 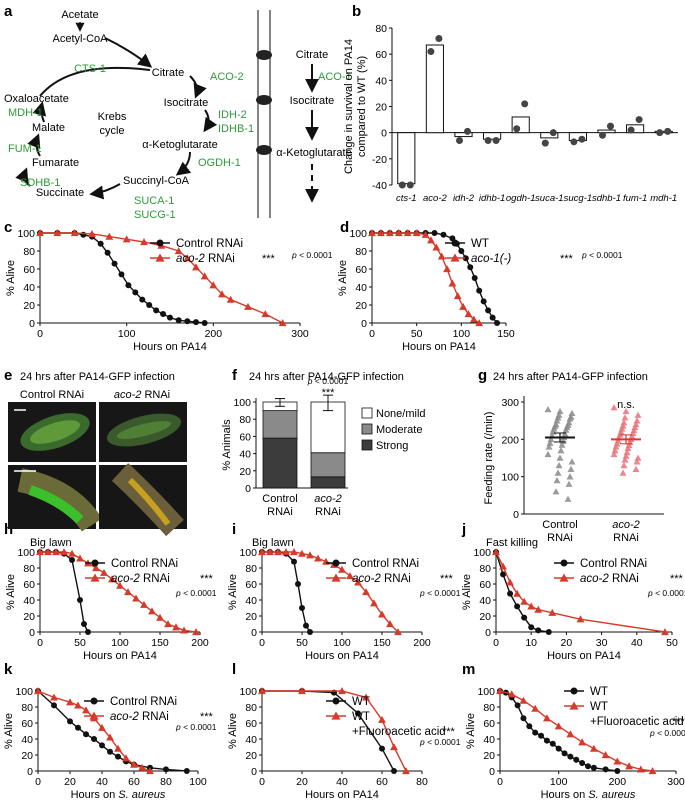 What do you see at coordinates (440, 593) in the screenshot?
I see `p-value-annotation: p < 0.0001` at bounding box center [440, 593].